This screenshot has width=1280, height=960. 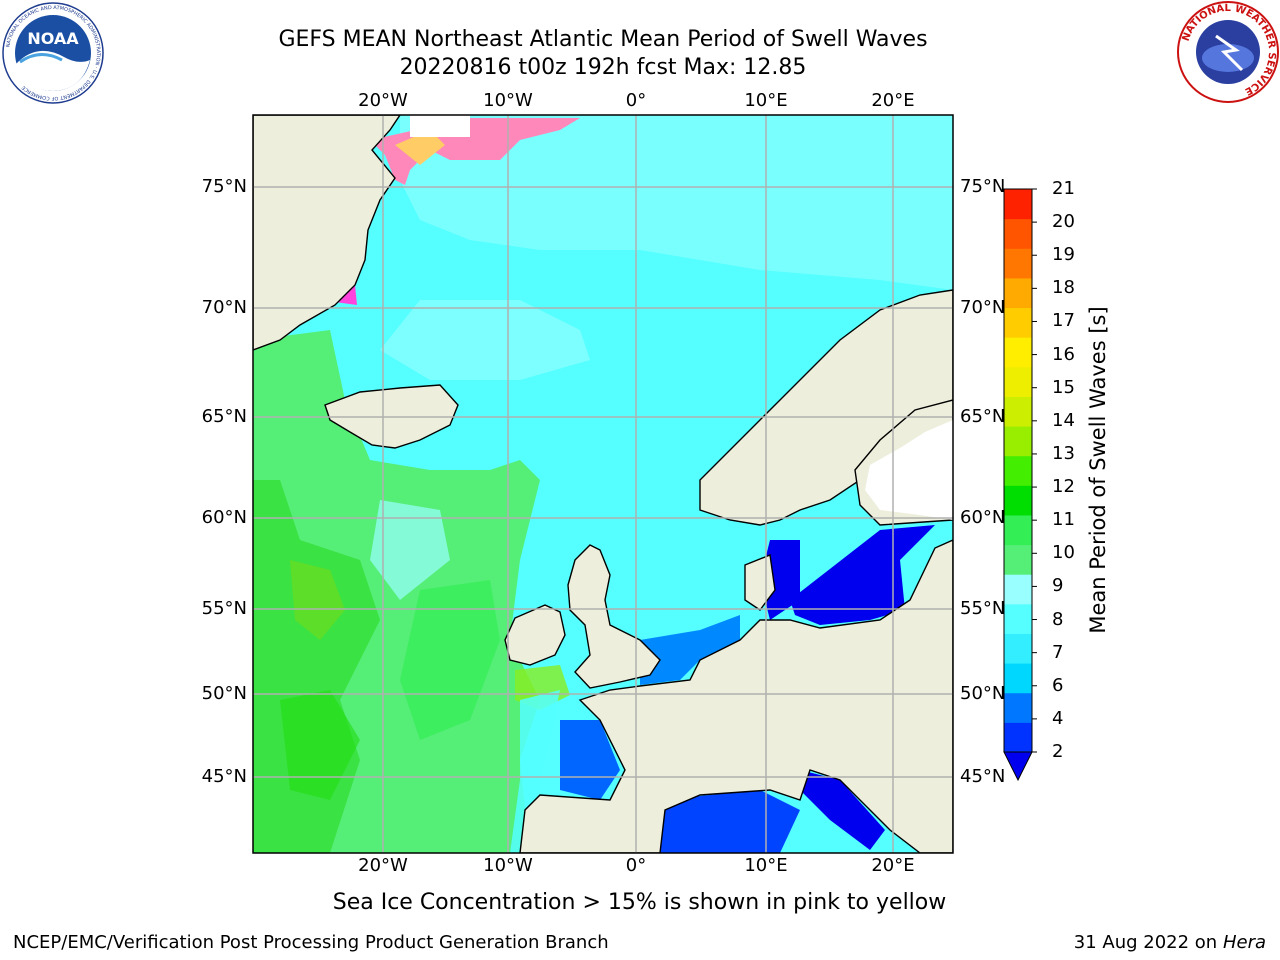 What do you see at coordinates (1058, 685) in the screenshot?
I see `colorbar-tick-label: 6` at bounding box center [1058, 685].